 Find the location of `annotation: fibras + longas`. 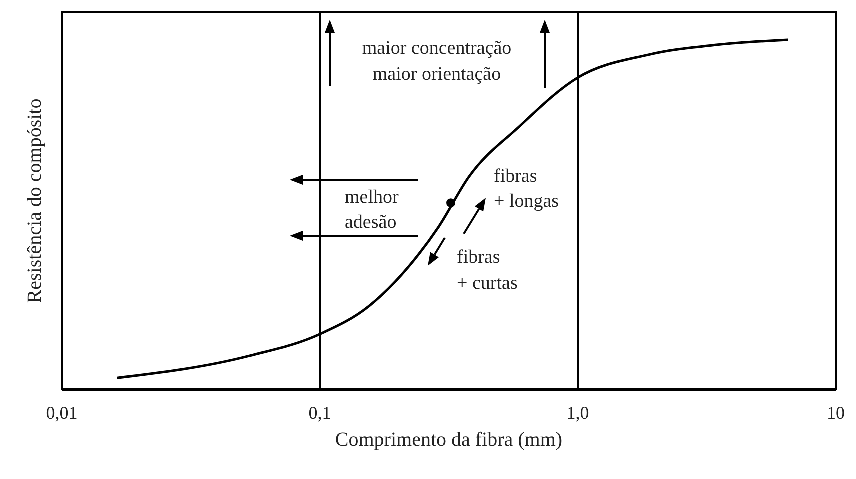

annotation: fibras + longas is located at coordinates (527, 189).